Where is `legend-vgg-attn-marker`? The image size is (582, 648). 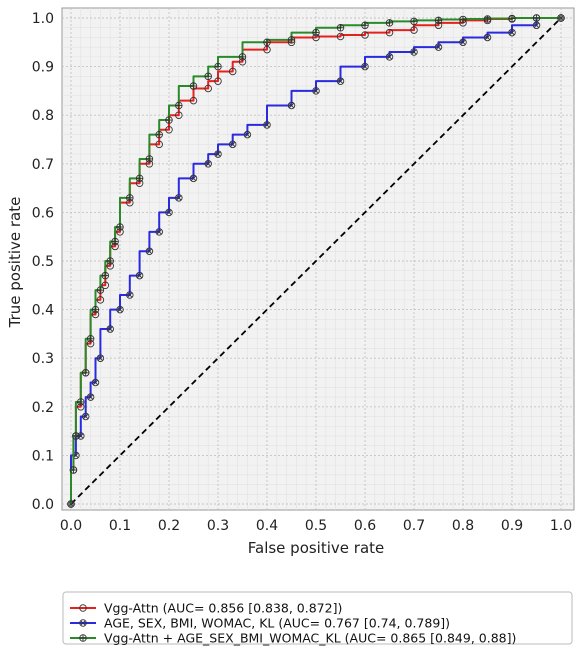 legend-vgg-attn-marker is located at coordinates (83, 608).